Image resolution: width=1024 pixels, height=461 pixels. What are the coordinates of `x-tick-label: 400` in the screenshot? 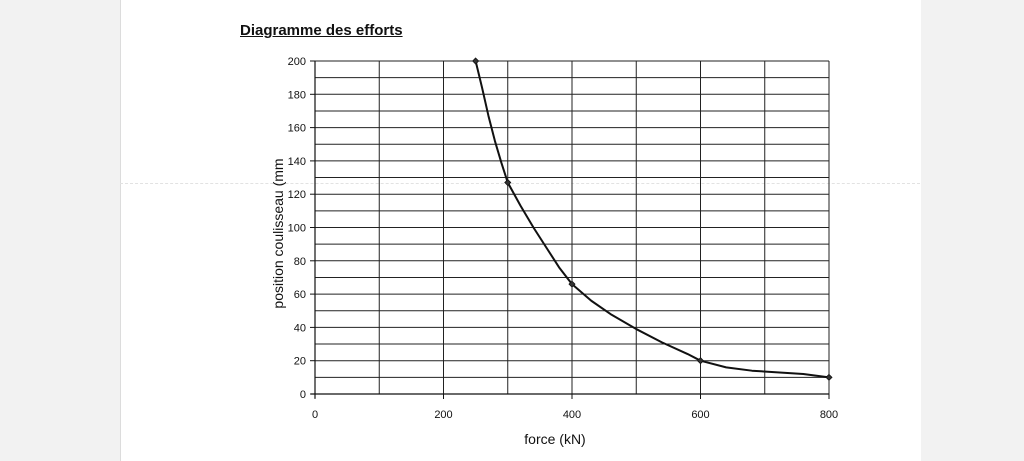 It's located at (572, 415).